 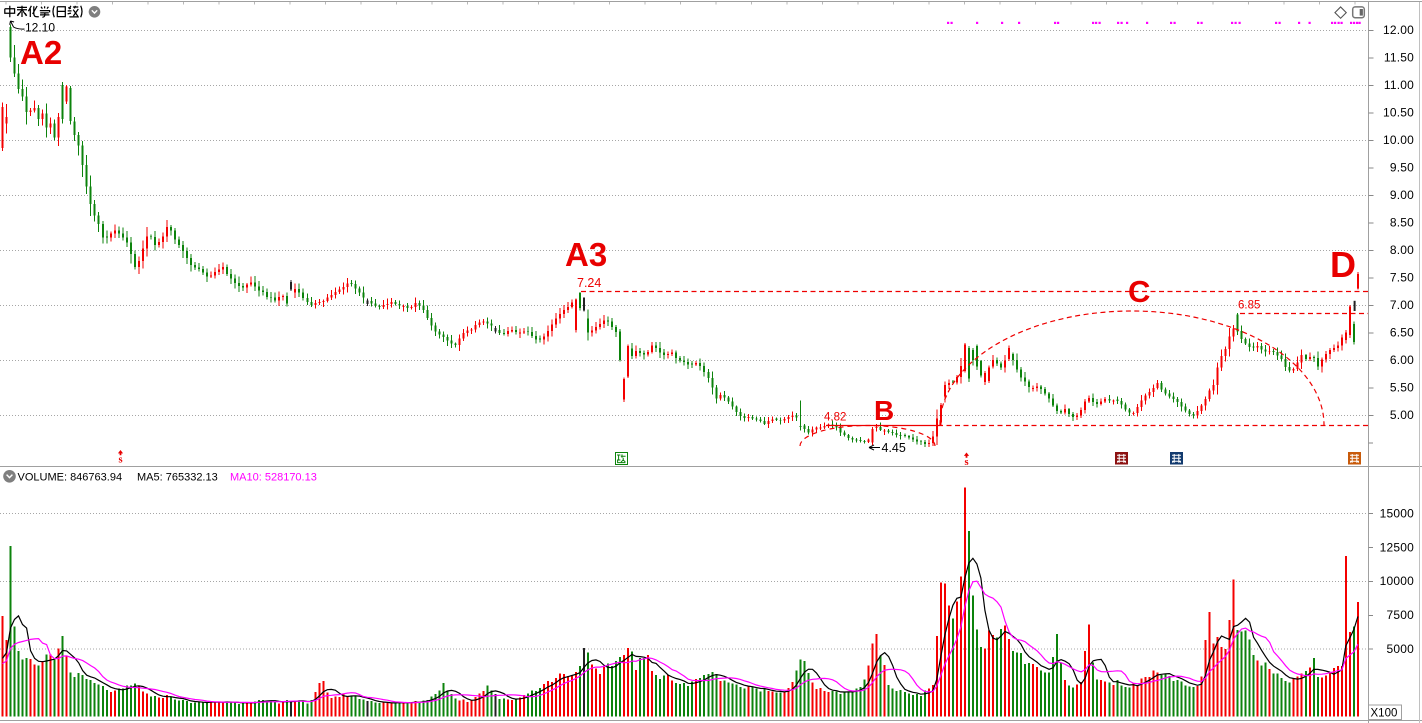 What do you see at coordinates (586, 254) in the screenshot?
I see `svg-text: A3` at bounding box center [586, 254].